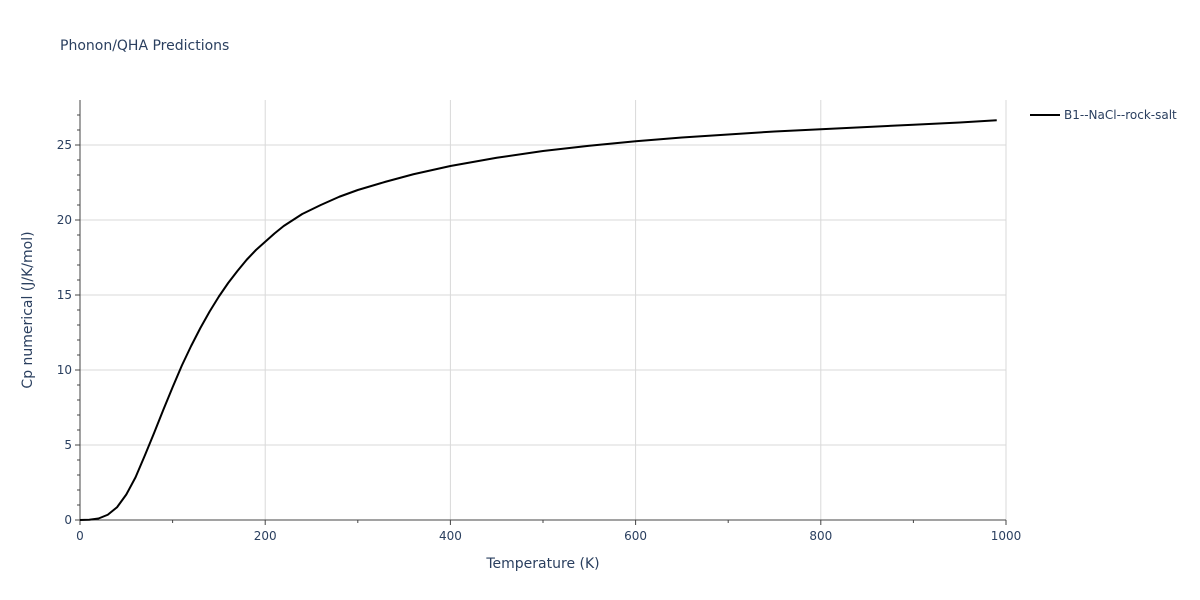  Describe the element at coordinates (450, 536) in the screenshot. I see `x-tick-label: 400` at that location.